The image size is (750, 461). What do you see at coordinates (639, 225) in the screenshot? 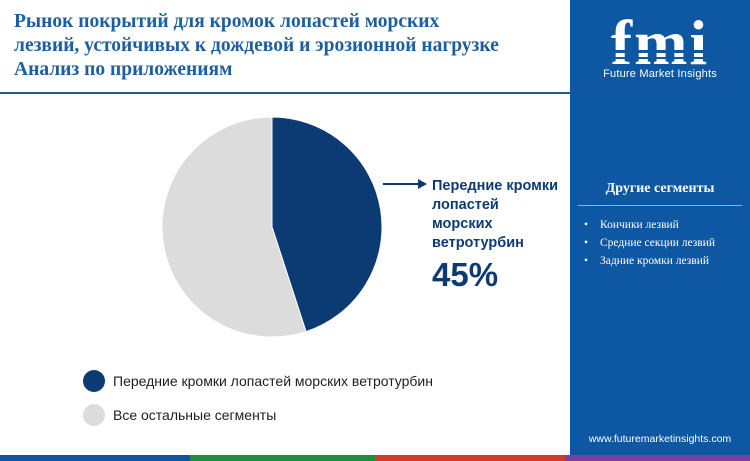
I see `segment-item-label: Кончики лезвий` at bounding box center [639, 225].